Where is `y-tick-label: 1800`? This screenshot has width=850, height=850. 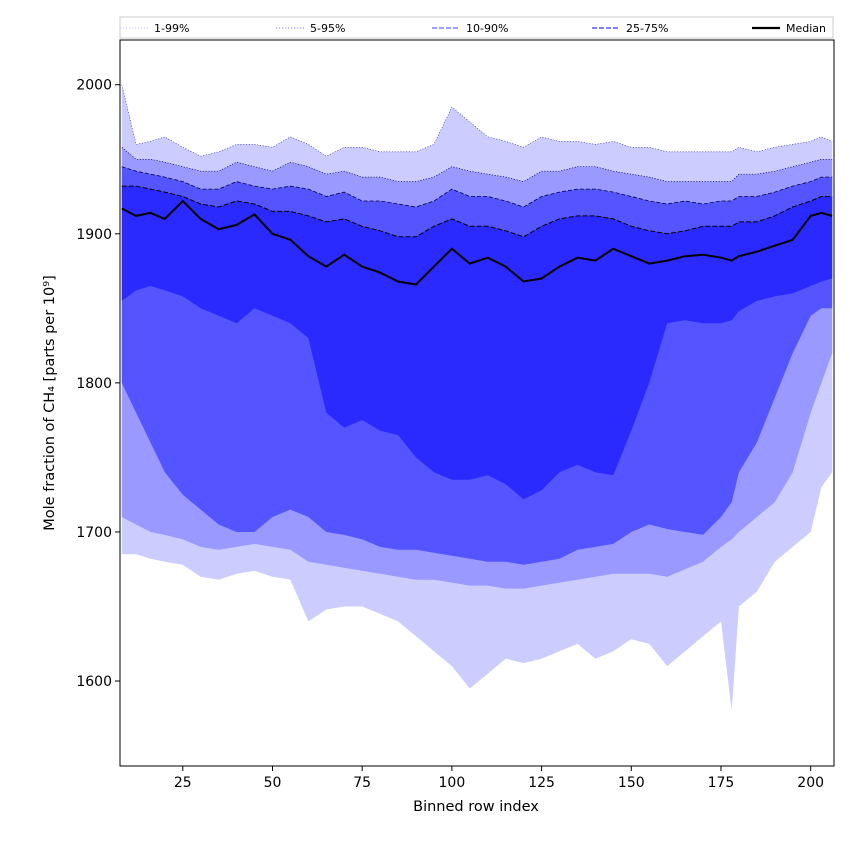
y-tick-label: 1800 is located at coordinates (94, 384).